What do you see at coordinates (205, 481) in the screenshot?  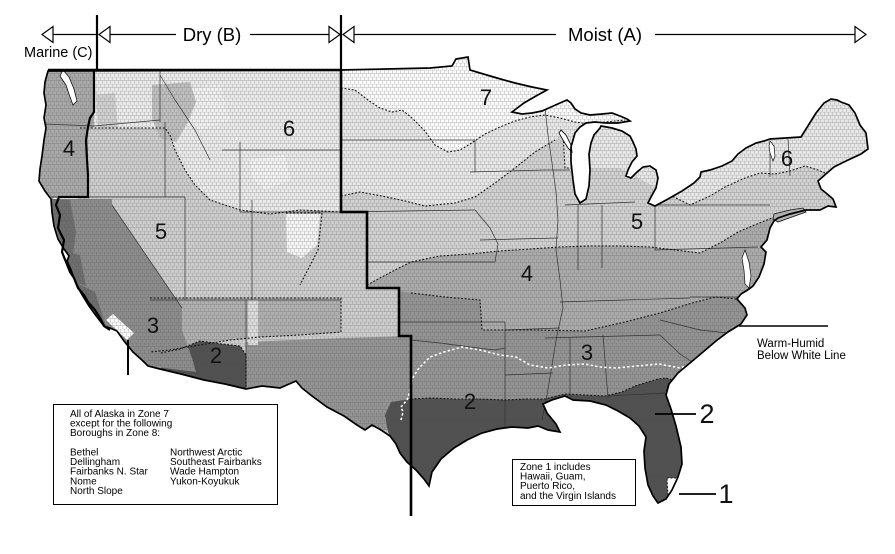 I see `svg-text: Yukon-Koyukuk` at bounding box center [205, 481].